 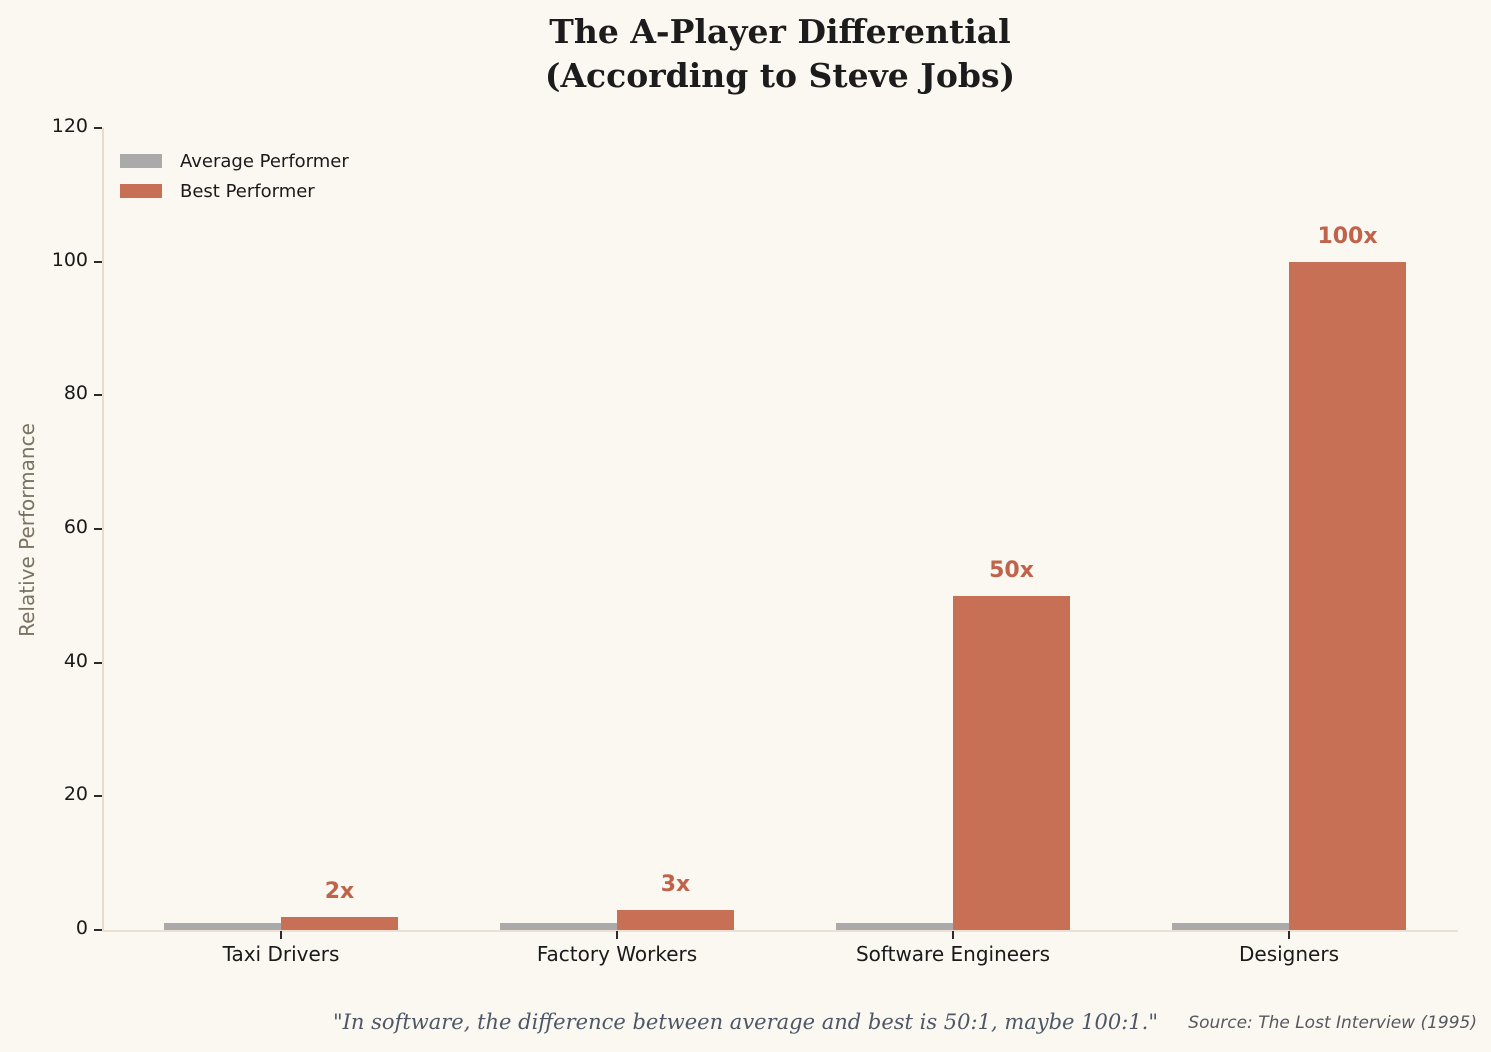 I want to click on x-category-label: Designers, so click(x=1289, y=954).